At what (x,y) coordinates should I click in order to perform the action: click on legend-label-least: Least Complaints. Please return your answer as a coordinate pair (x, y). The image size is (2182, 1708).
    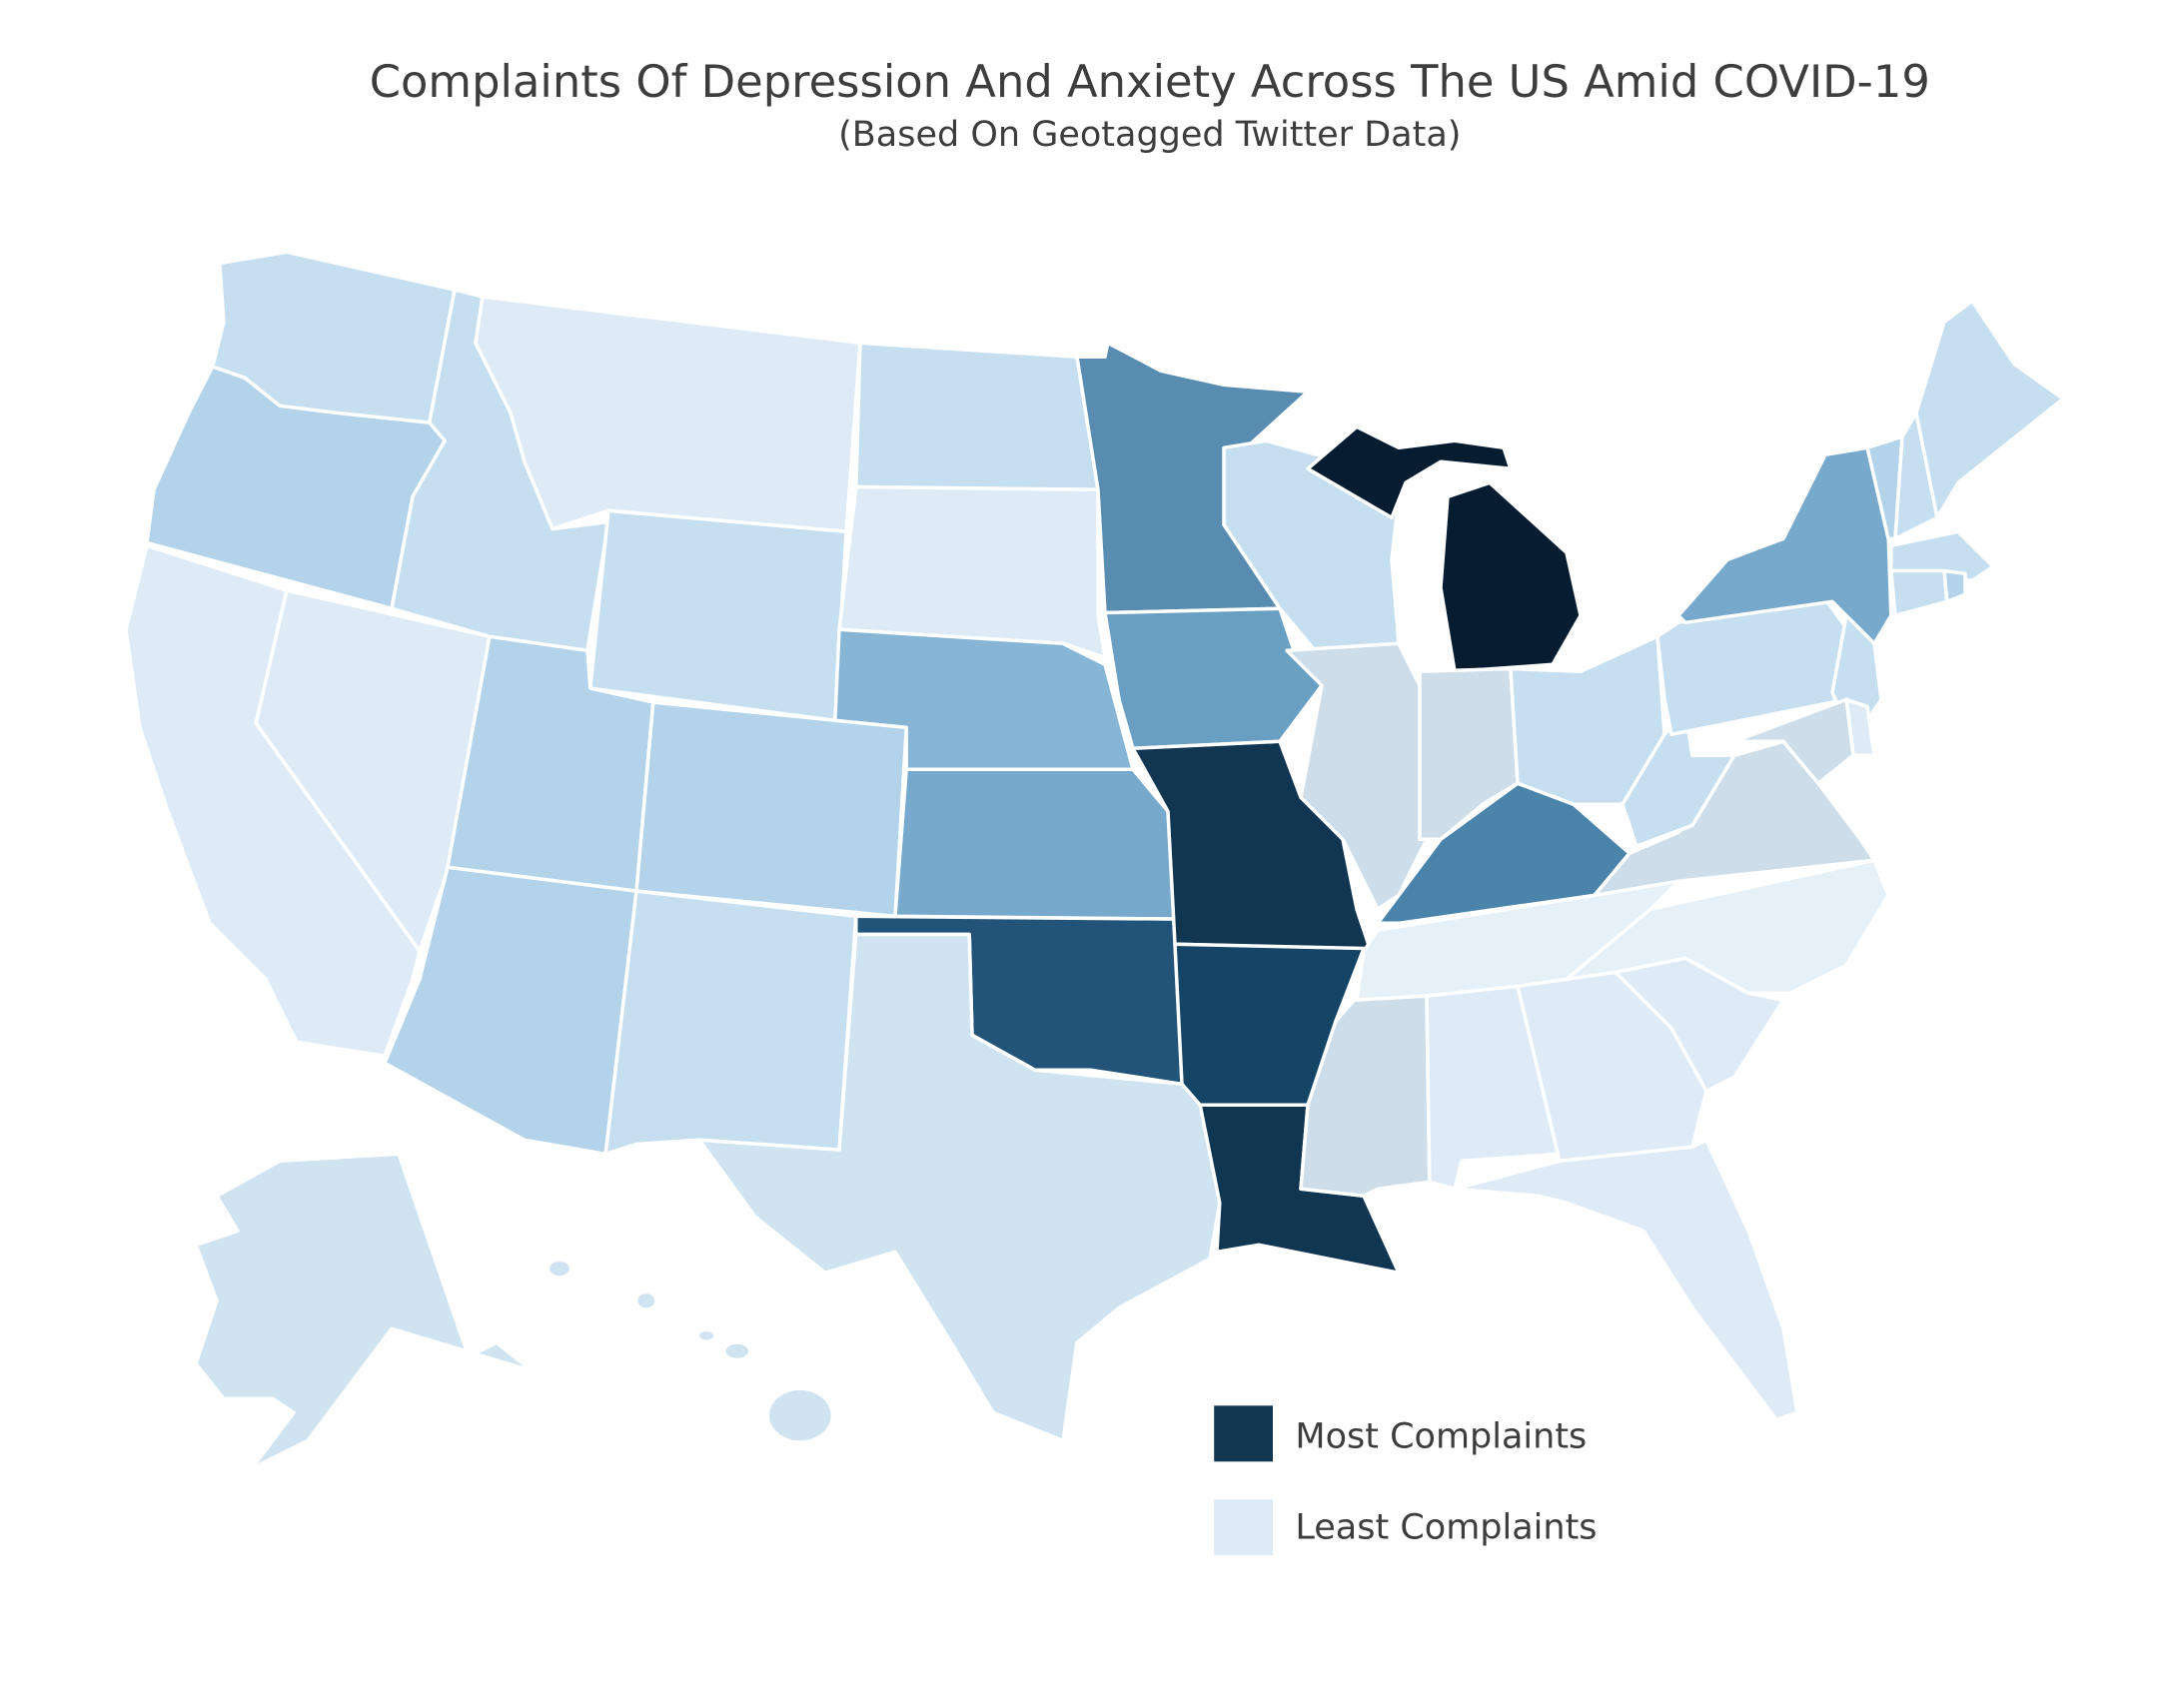
    Looking at the image, I should click on (1446, 1527).